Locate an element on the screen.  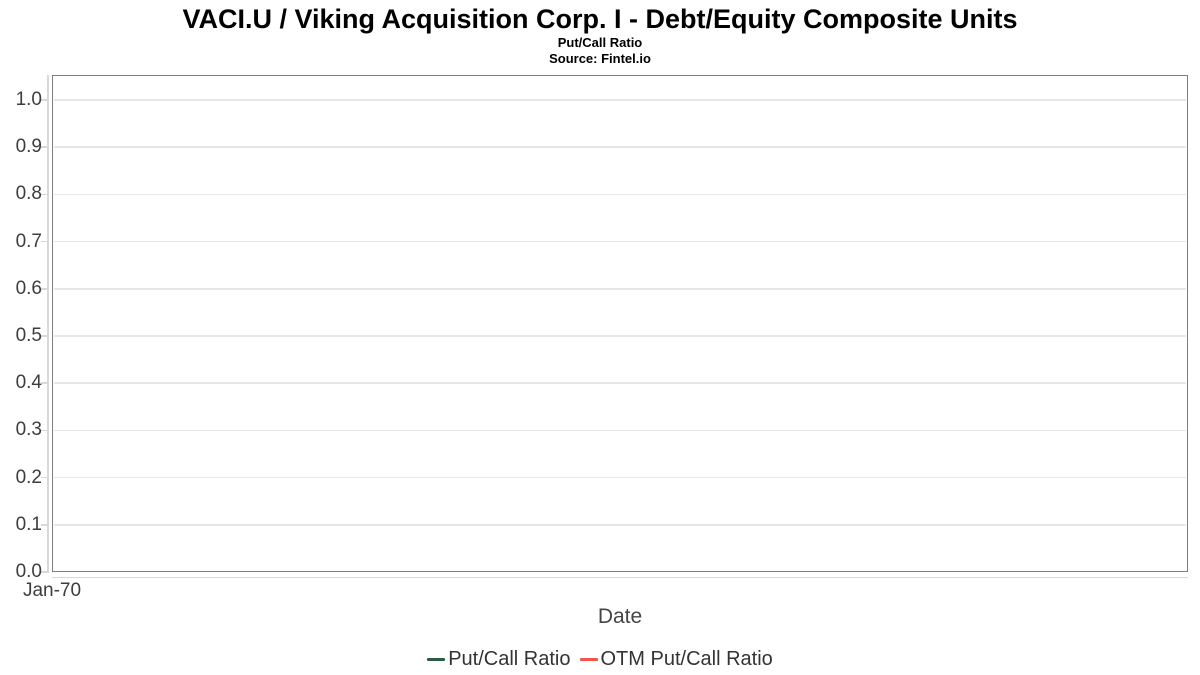
y-axis-tick-label: 0.5 is located at coordinates (28, 335).